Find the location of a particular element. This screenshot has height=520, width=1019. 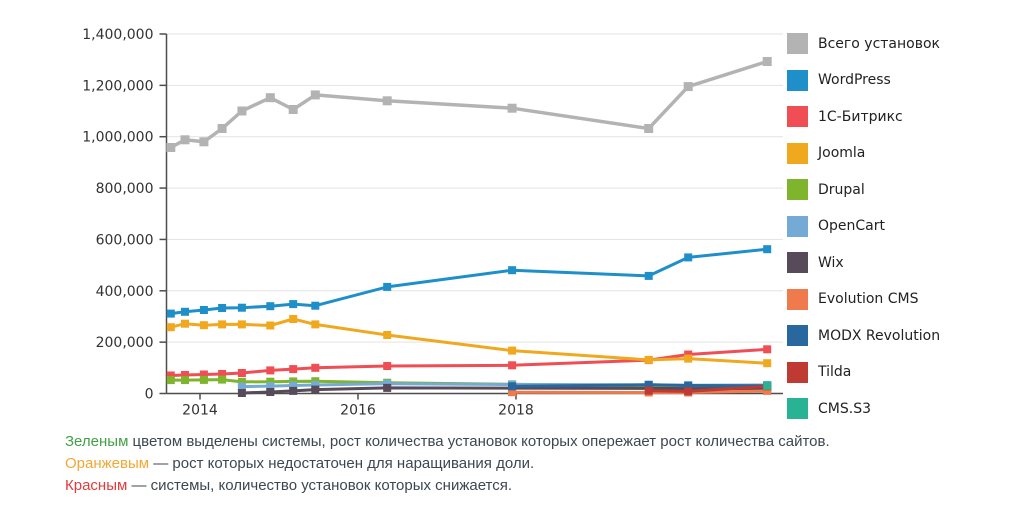

legend-label: Wix is located at coordinates (831, 262).